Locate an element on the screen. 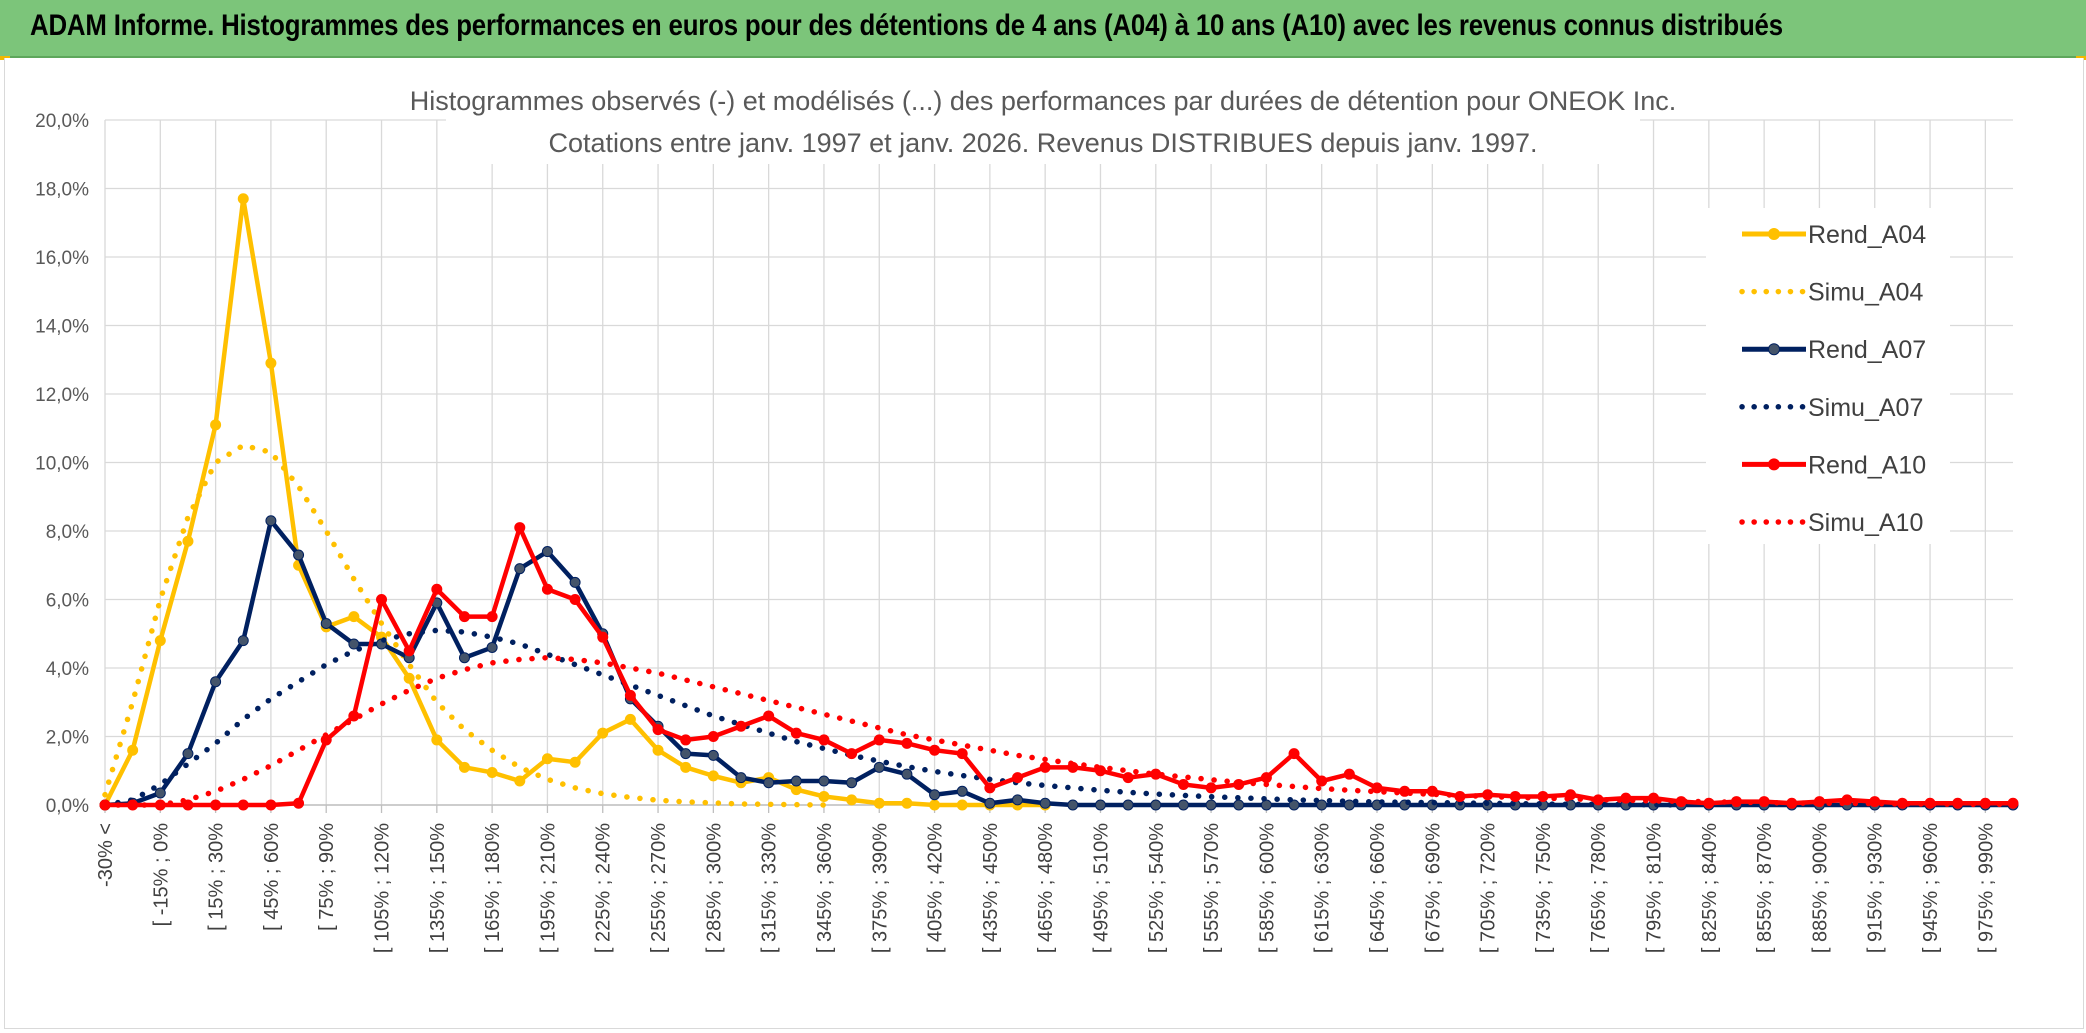 The width and height of the screenshot is (2086, 1033). x-tick-label: [ 315% ; 330% is located at coordinates (770, 888).